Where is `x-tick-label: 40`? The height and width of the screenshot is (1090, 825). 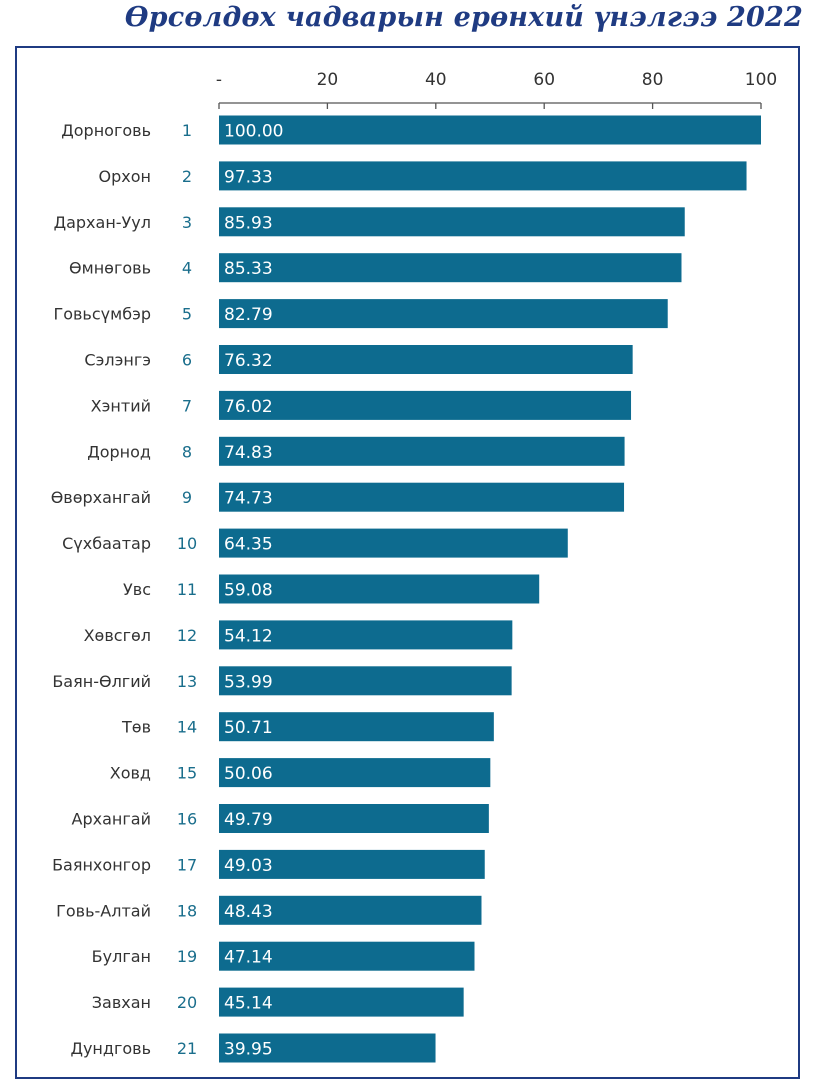 x-tick-label: 40 is located at coordinates (436, 80).